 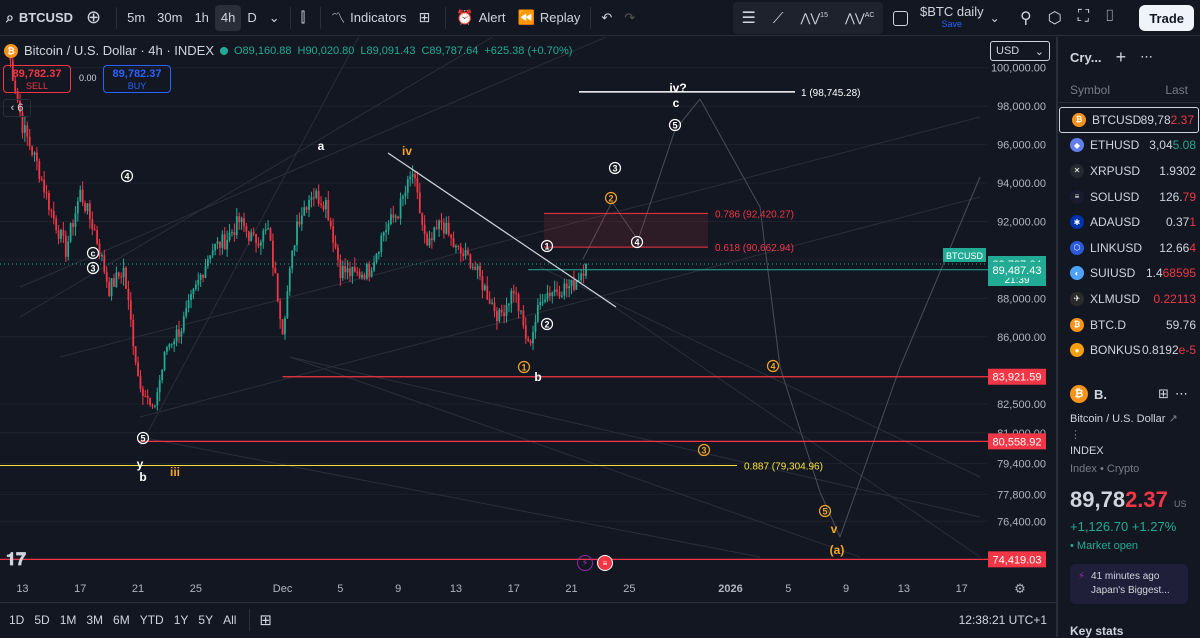 I want to click on interval-dropdown: ⌄, so click(x=274, y=18).